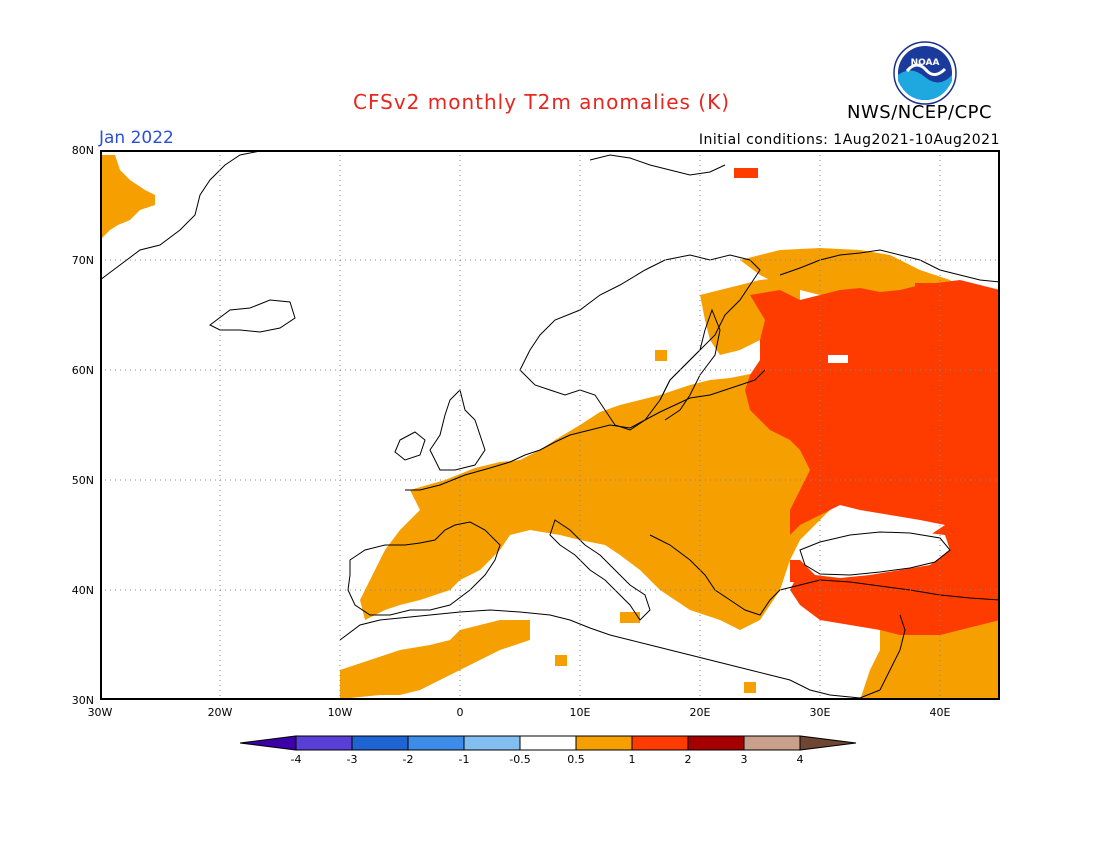 The image size is (1100, 850). What do you see at coordinates (925, 63) in the screenshot?
I see `logo-text: NOAA` at bounding box center [925, 63].